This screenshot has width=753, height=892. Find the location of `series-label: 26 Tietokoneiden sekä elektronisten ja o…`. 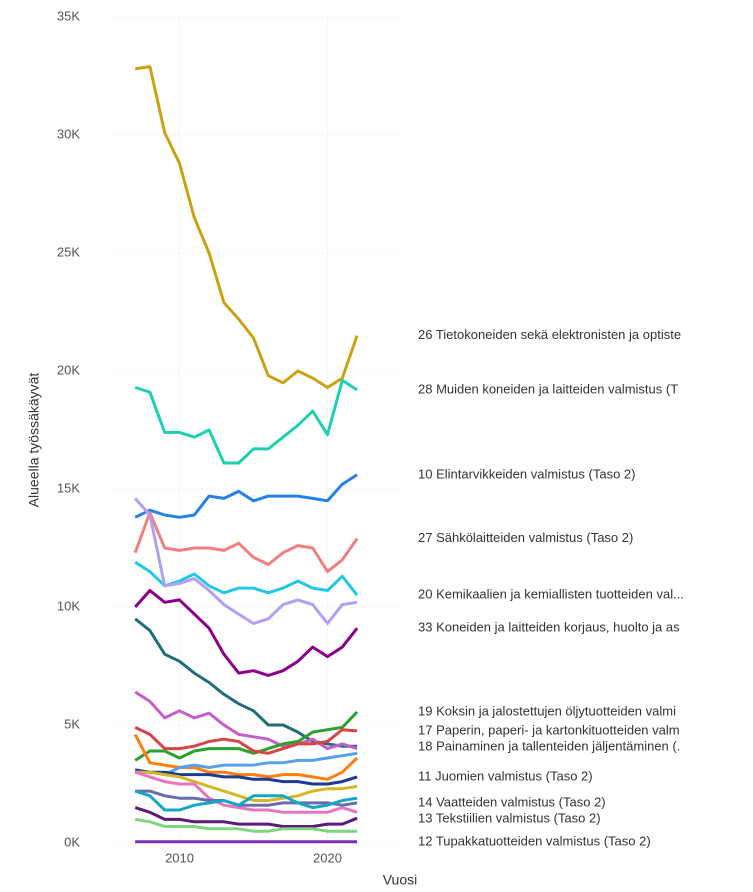

series-label: 26 Tietokoneiden sekä elektronisten ja o… is located at coordinates (549, 334).